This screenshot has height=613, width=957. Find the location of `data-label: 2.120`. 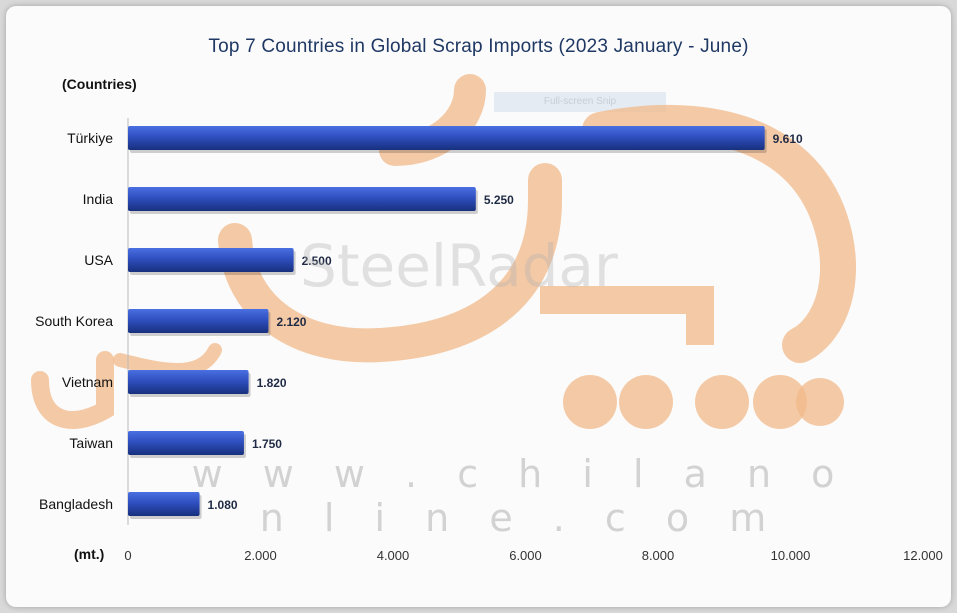

data-label: 2.120 is located at coordinates (291, 322).